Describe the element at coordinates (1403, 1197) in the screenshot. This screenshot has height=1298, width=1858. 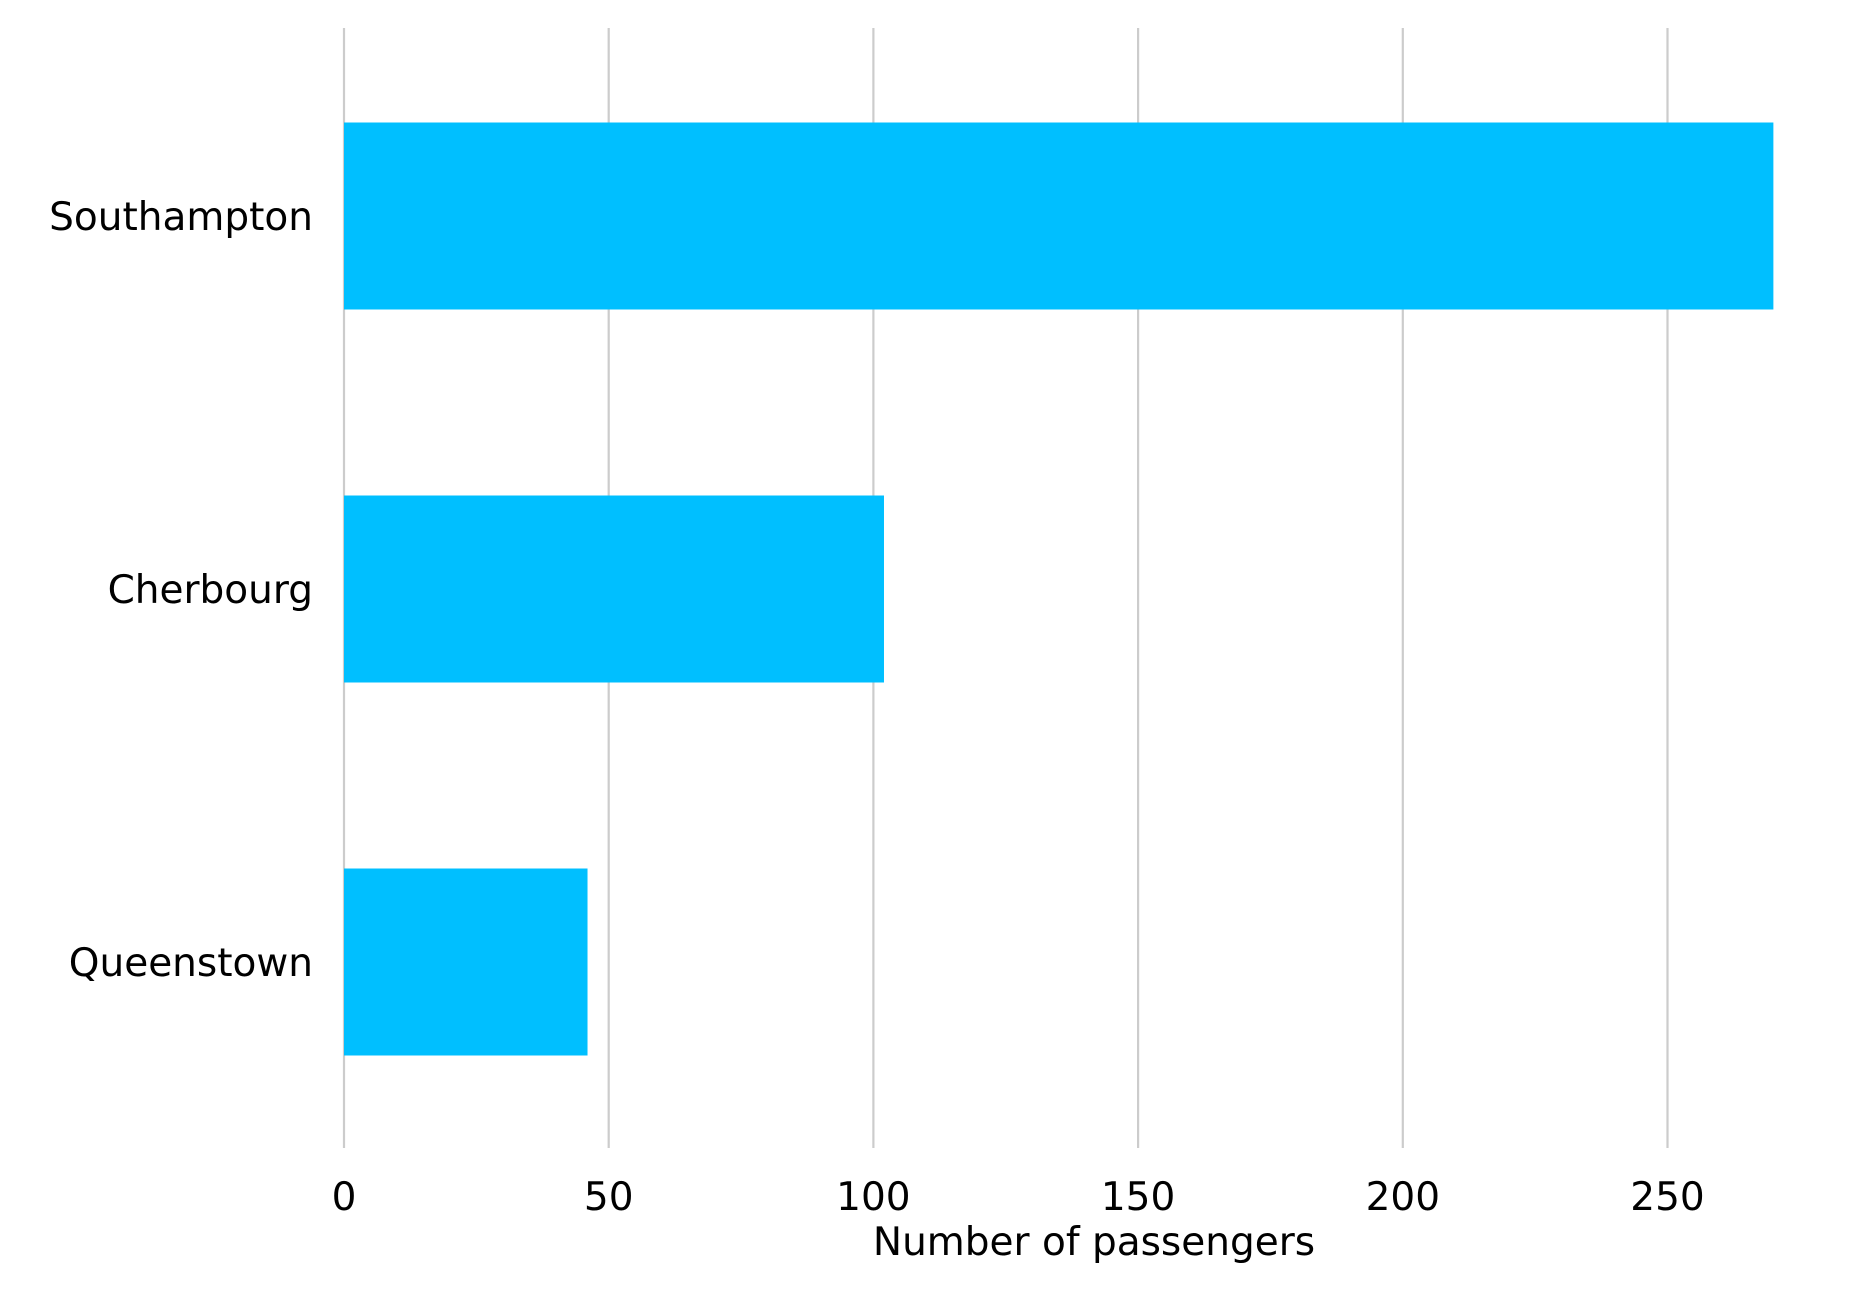
I see `x-tick-label: 200` at that location.